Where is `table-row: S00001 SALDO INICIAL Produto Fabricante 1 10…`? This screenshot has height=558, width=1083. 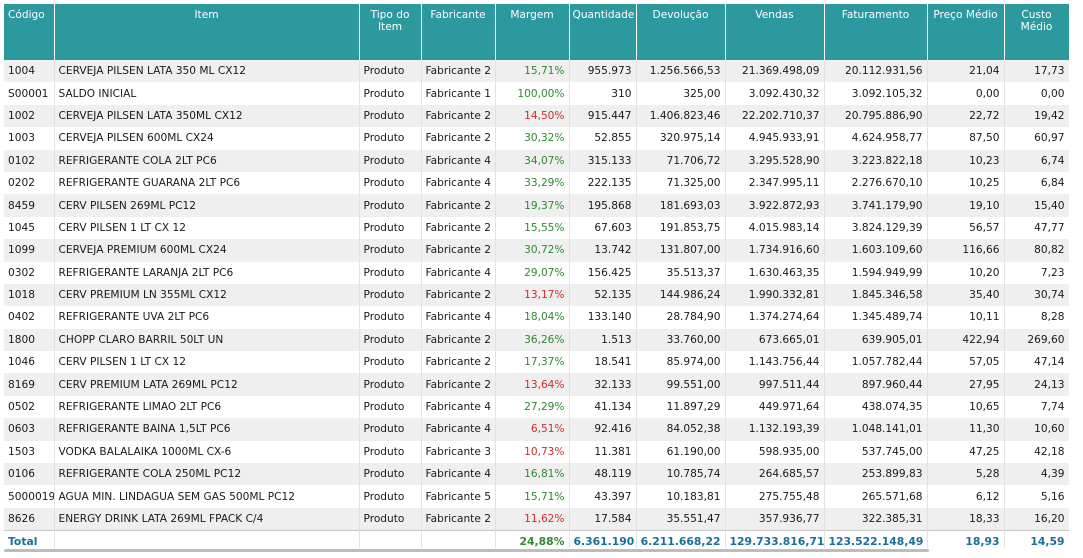
table-row: S00001 SALDO INICIAL Produto Fabricante 1 10… is located at coordinates (536, 93).